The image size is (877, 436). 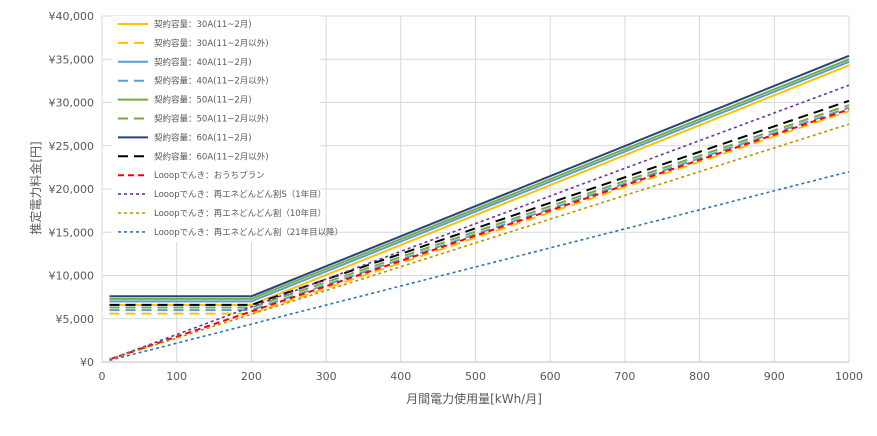 What do you see at coordinates (87, 362) in the screenshot?
I see `y-tick-label: ¥0` at bounding box center [87, 362].